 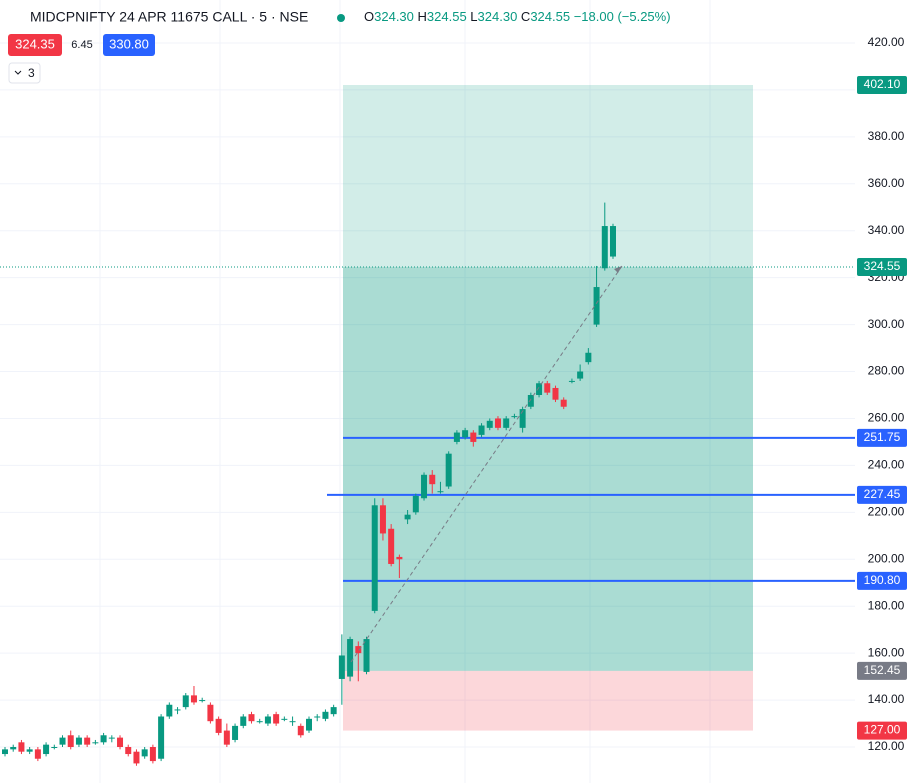 I want to click on y-tick-label: 360.00, so click(x=886, y=183).